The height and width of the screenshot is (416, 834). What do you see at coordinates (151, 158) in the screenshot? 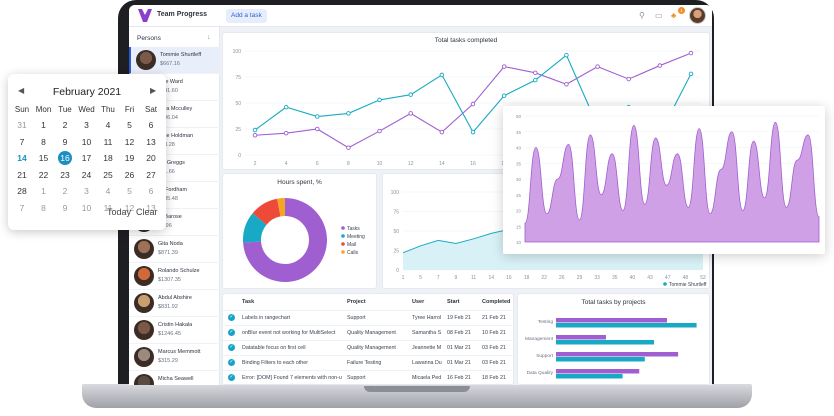
I see `calendar-day: 20` at bounding box center [151, 158].